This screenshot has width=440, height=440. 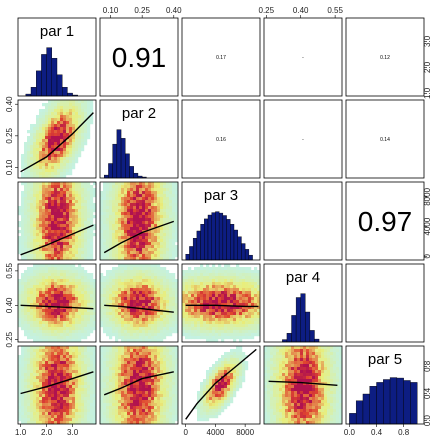 I want to click on histogram-bar, so click(x=289, y=338).